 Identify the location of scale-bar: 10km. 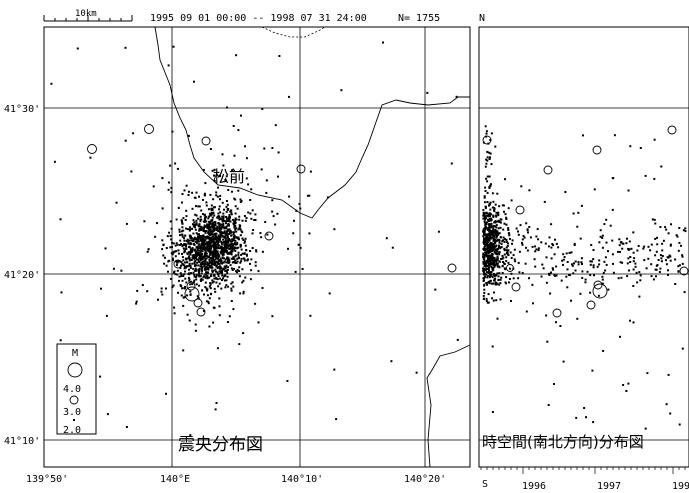
(88, 15).